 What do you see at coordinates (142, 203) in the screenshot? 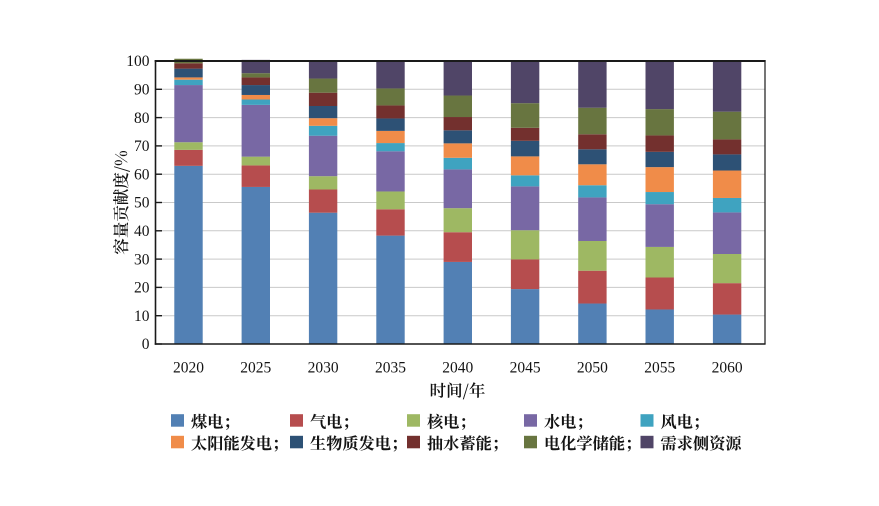
I see `svg-text: 50` at bounding box center [142, 203].